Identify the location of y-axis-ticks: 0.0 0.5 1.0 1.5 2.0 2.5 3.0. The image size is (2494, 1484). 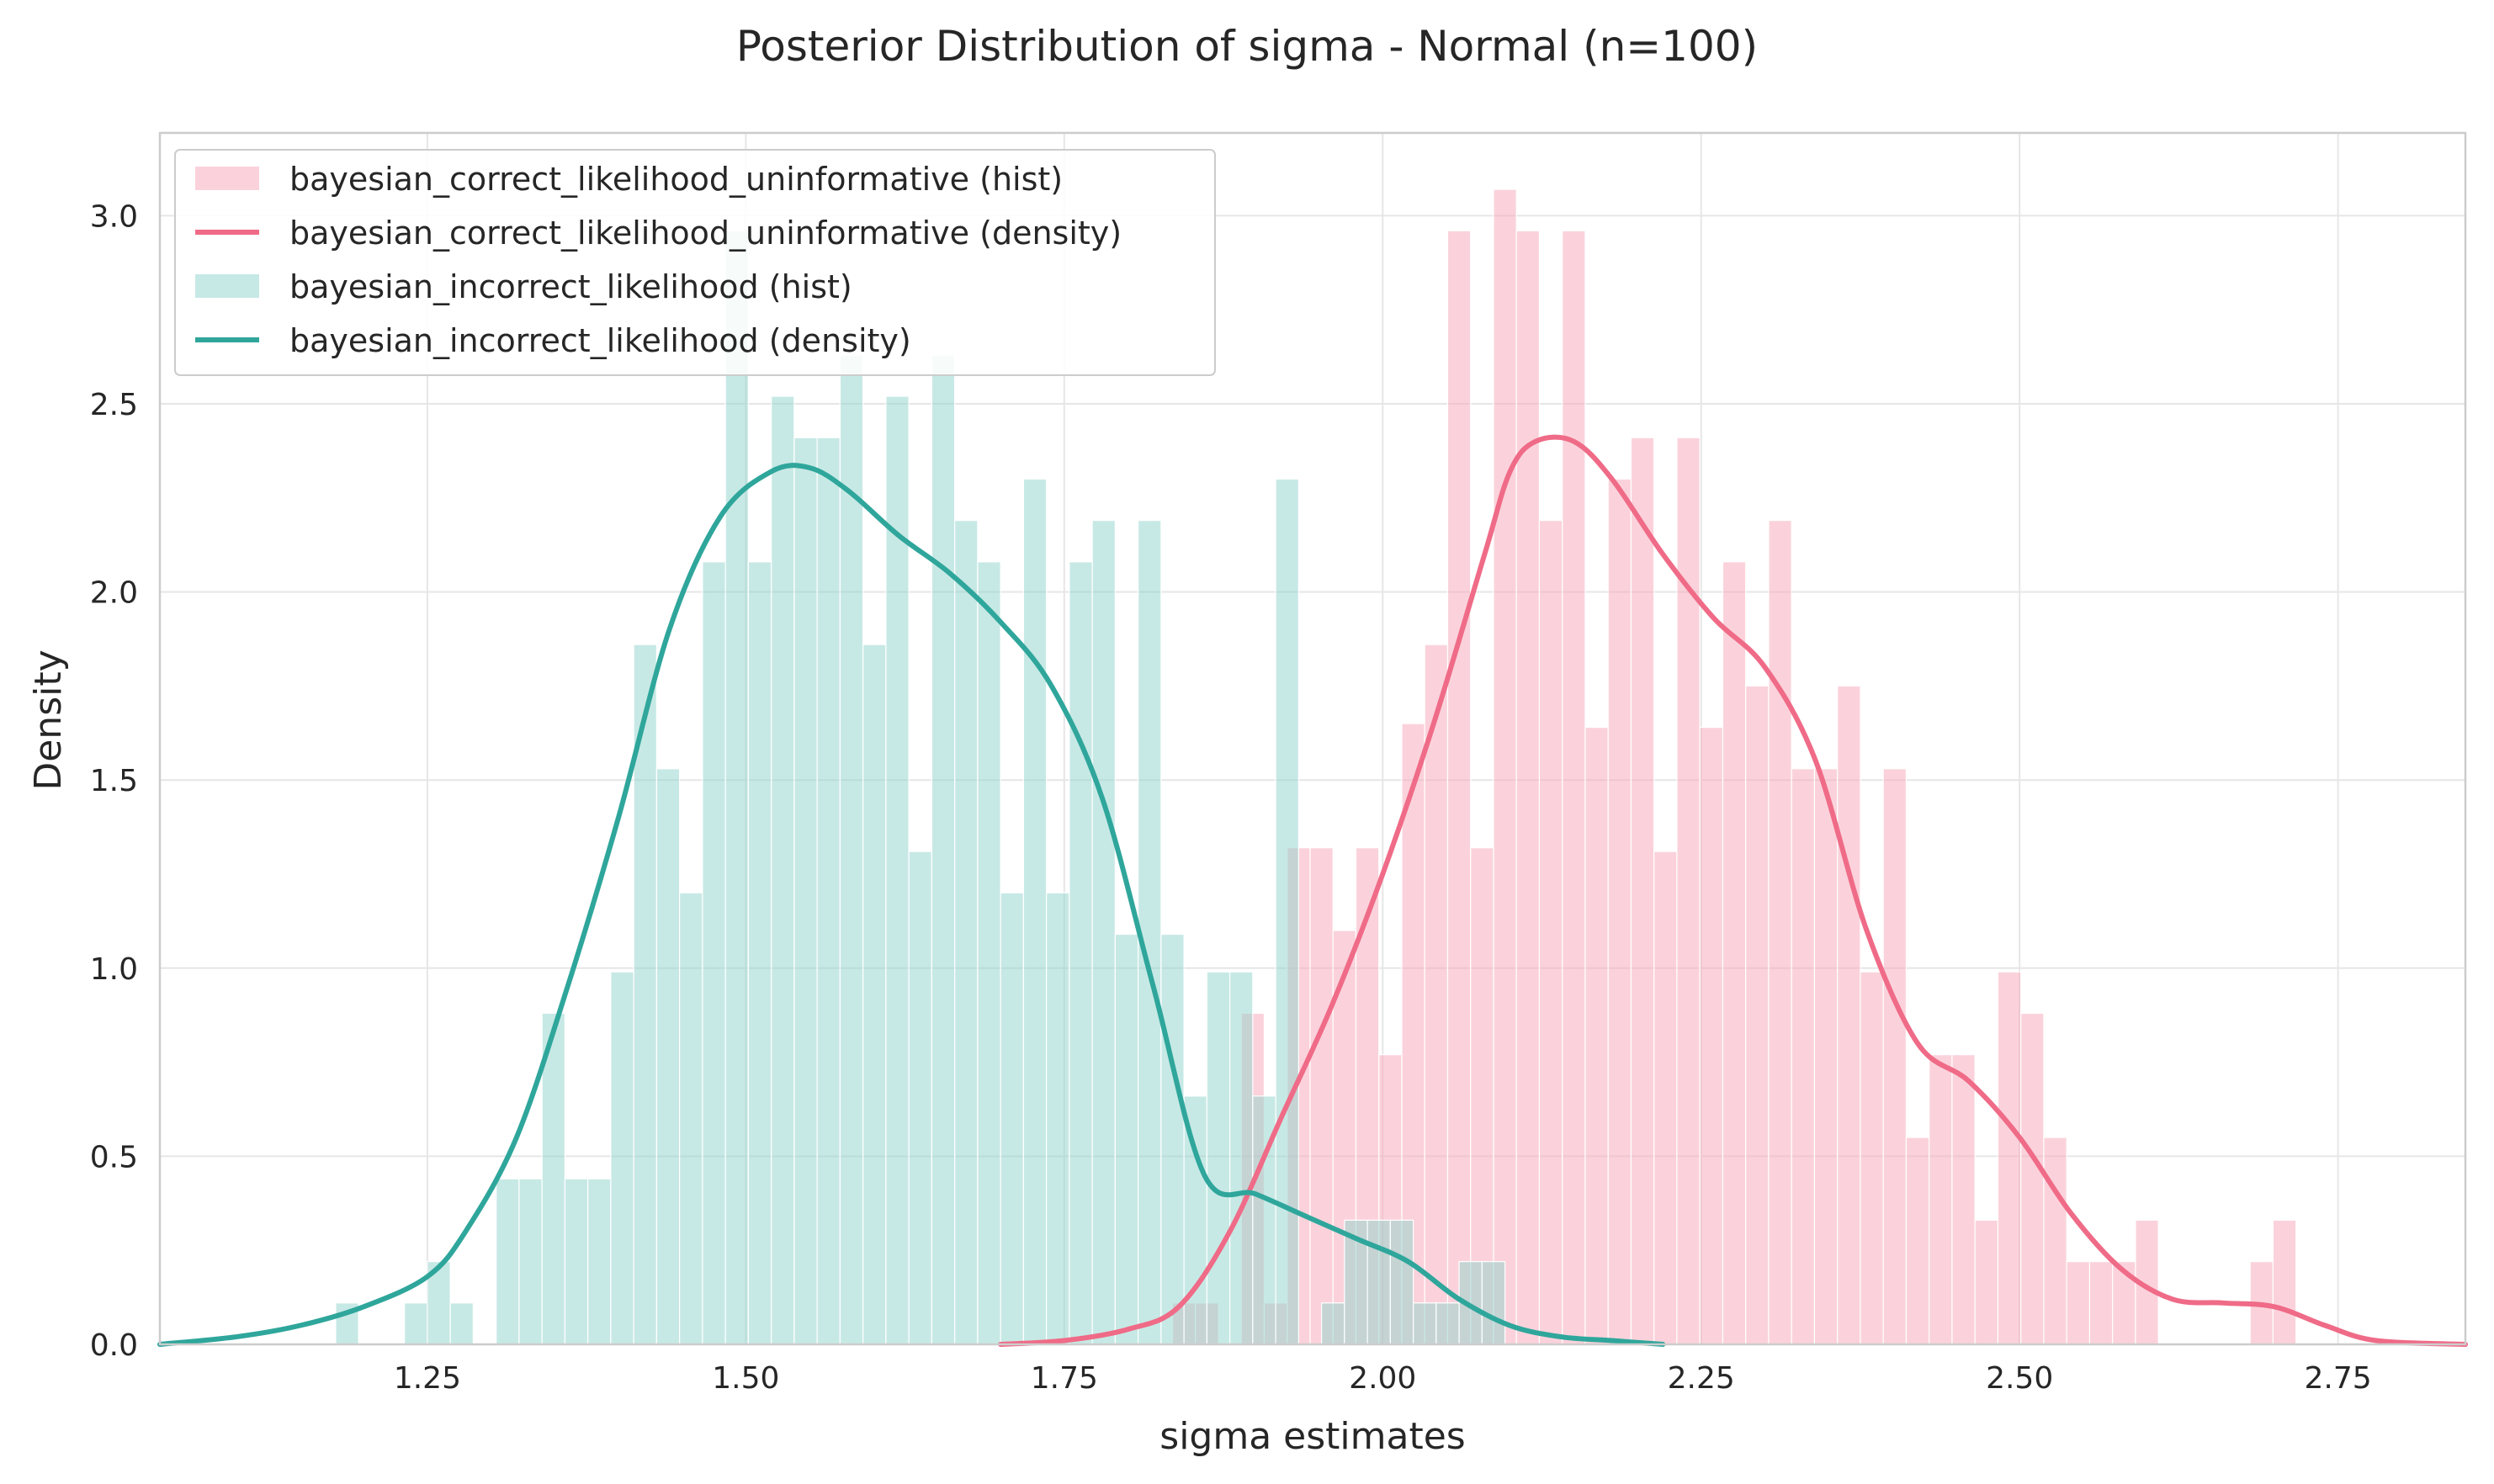
(114, 781).